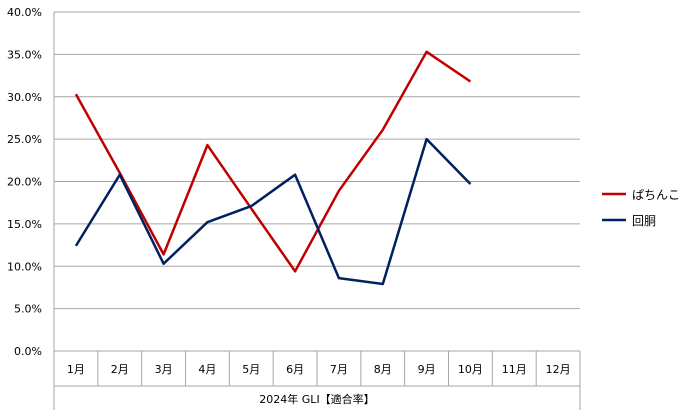 The width and height of the screenshot is (693, 410). I want to click on x-axis-title: 2024年 GLI【適合率】, so click(316, 399).